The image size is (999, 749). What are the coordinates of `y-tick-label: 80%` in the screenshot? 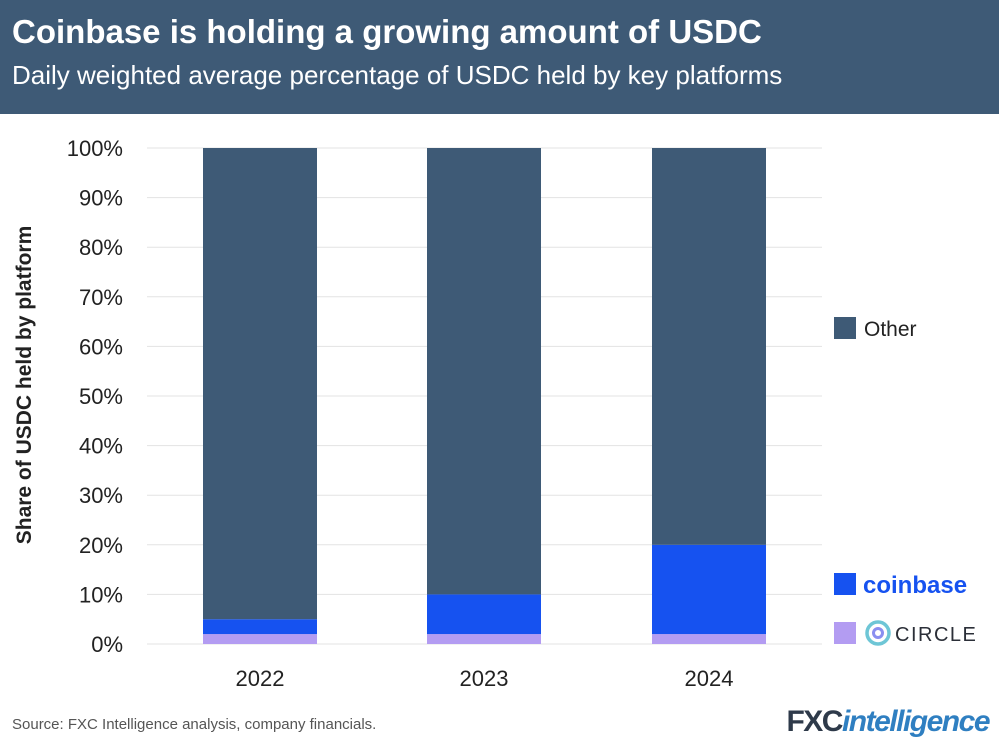 It's located at (101, 247).